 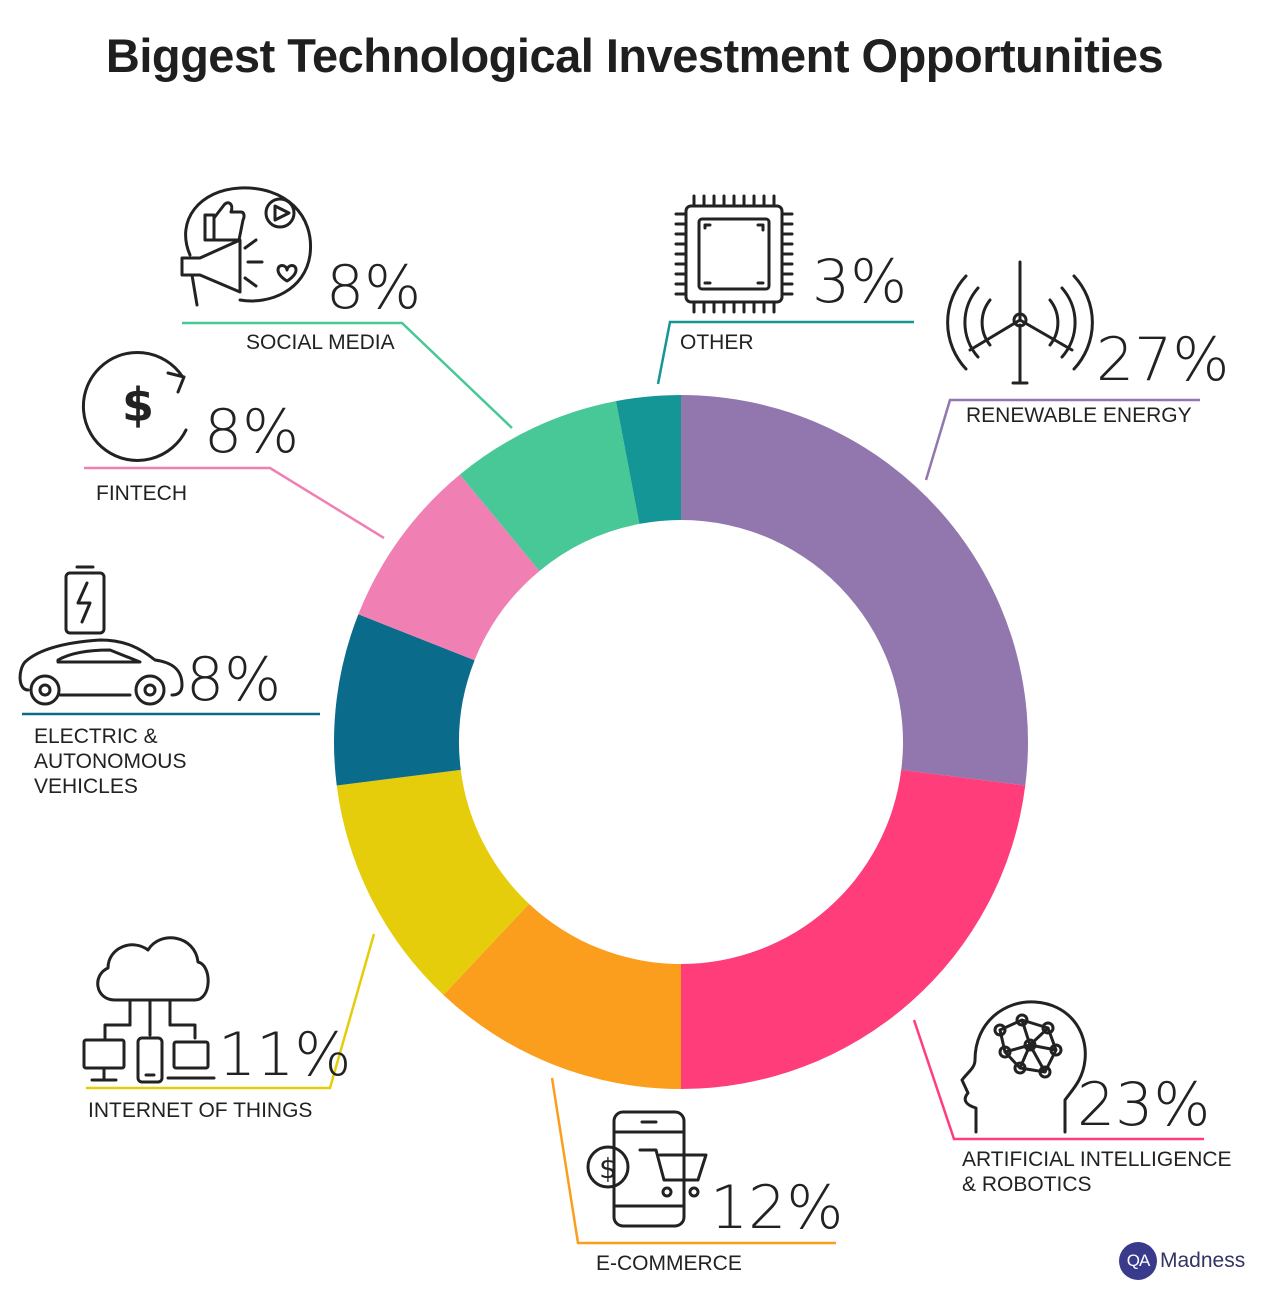 I want to click on slice-label: RENEWABLE ENERGY, so click(x=1079, y=415).